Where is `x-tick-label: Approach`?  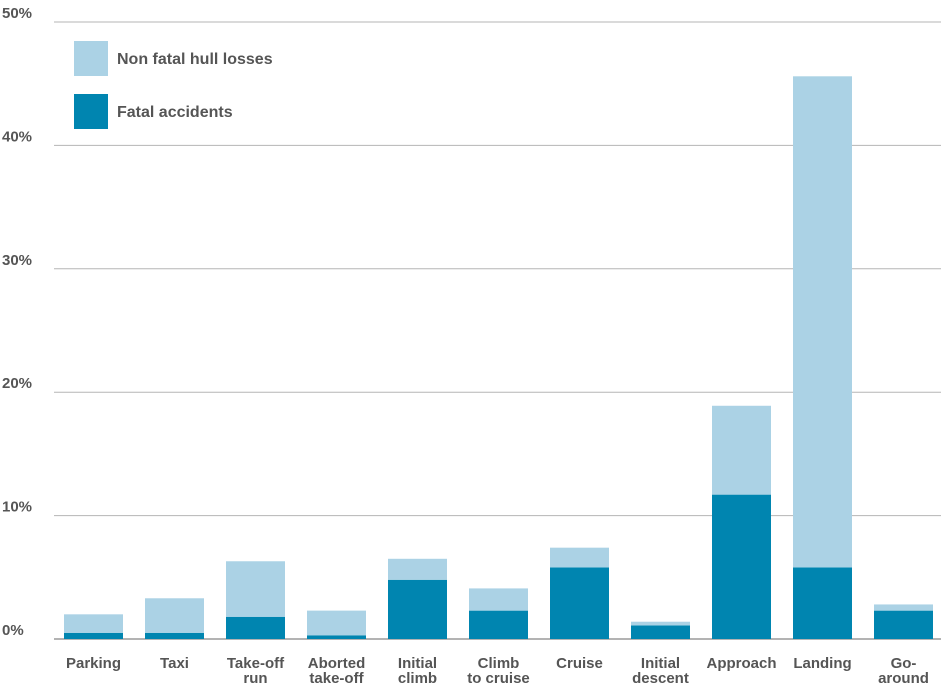 x-tick-label: Approach is located at coordinates (741, 663).